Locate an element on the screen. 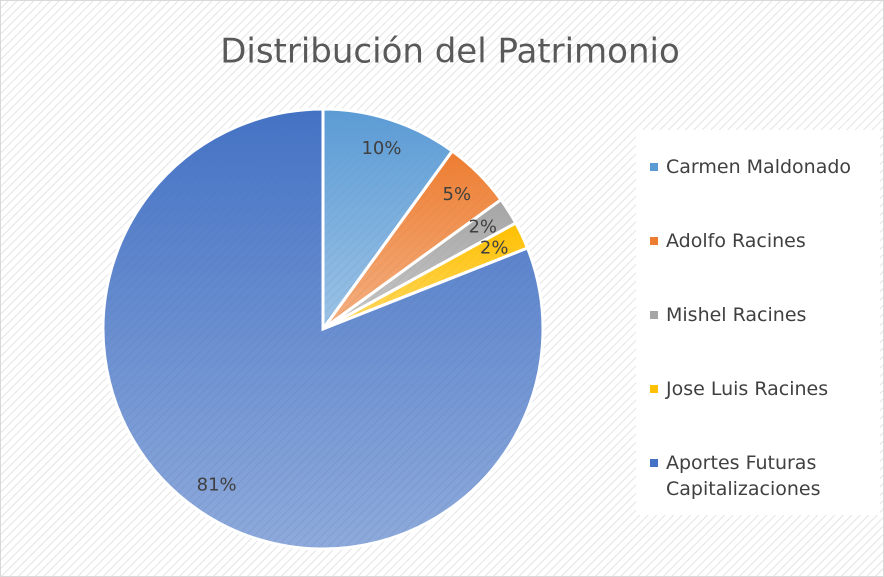  legend-entry: Jose Luis Racines is located at coordinates (758, 413).